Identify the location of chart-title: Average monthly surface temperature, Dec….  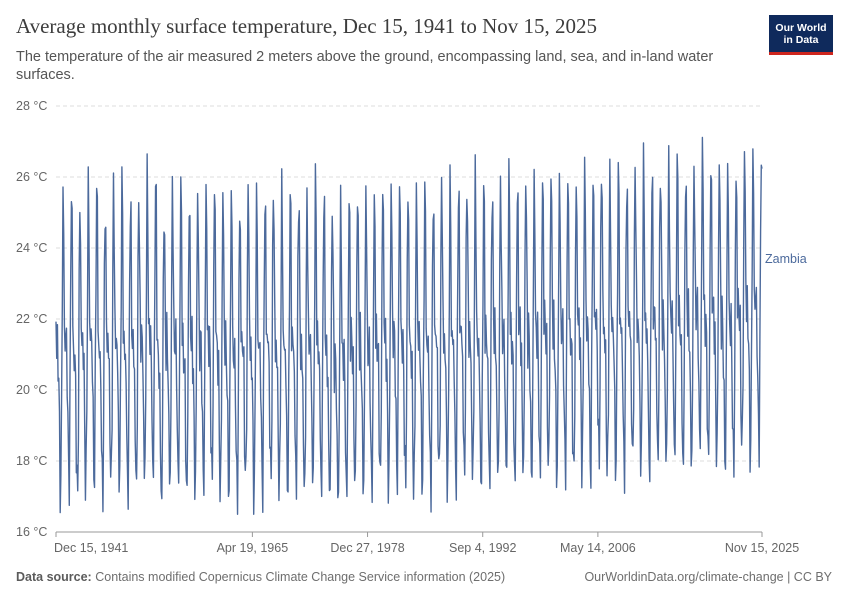
(307, 26).